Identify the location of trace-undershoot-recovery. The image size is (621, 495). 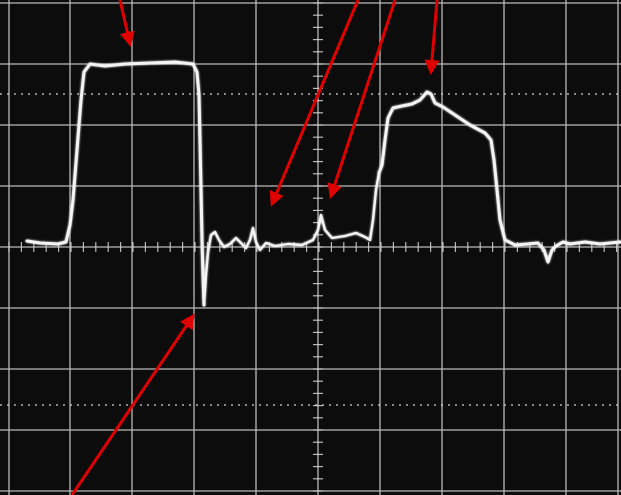
(291, 239).